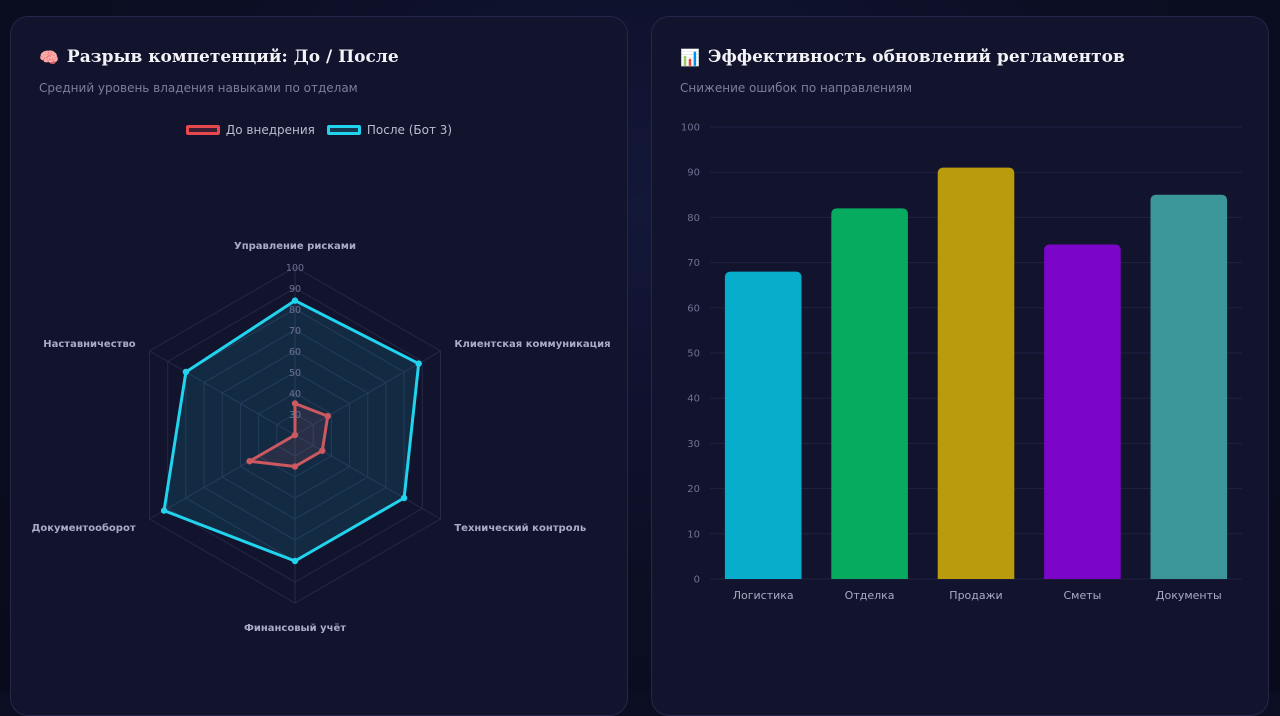 The height and width of the screenshot is (716, 1280). Describe the element at coordinates (1189, 595) in the screenshot. I see `bar-x-tick-label: Документы` at that location.